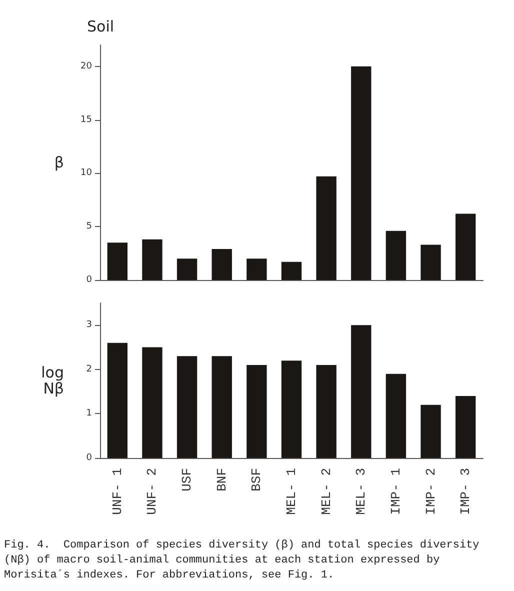  I want to click on x-tick-label: MEL- 2, so click(326, 491).